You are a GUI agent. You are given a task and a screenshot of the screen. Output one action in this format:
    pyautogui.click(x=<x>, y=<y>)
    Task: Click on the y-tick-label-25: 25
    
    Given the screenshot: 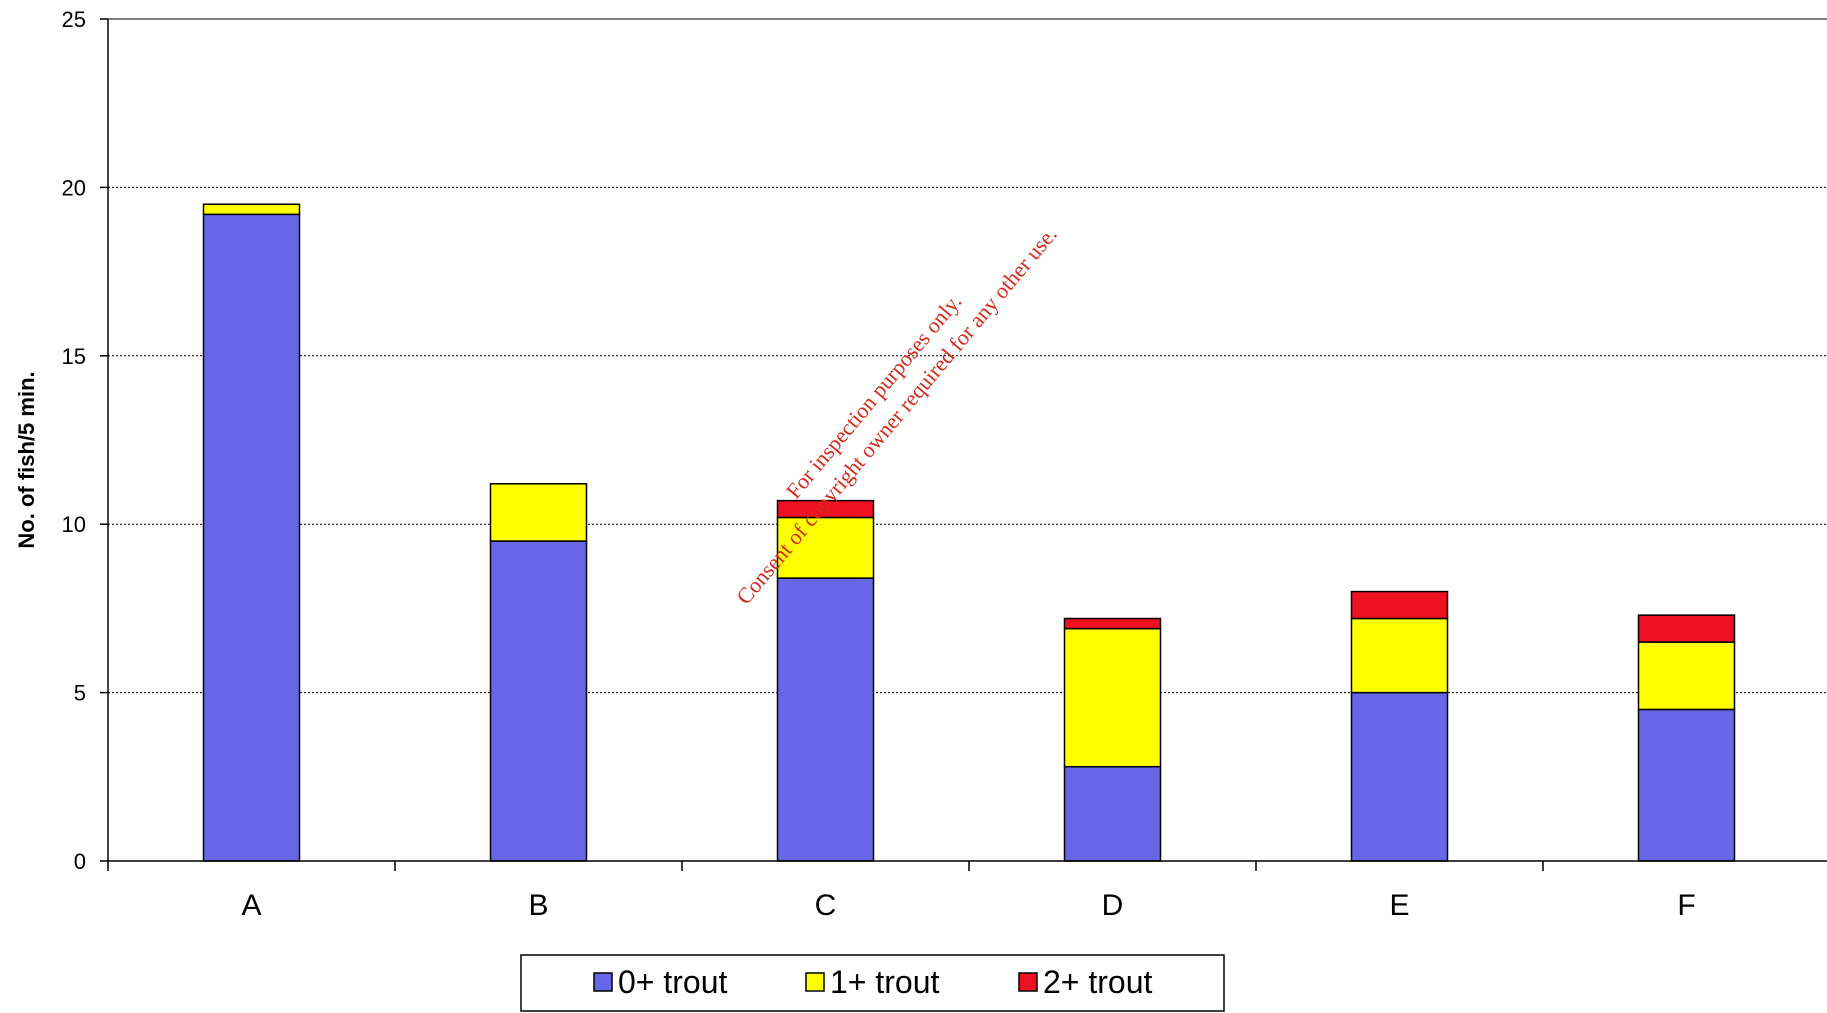 What is the action you would take?
    pyautogui.click(x=74, y=19)
    